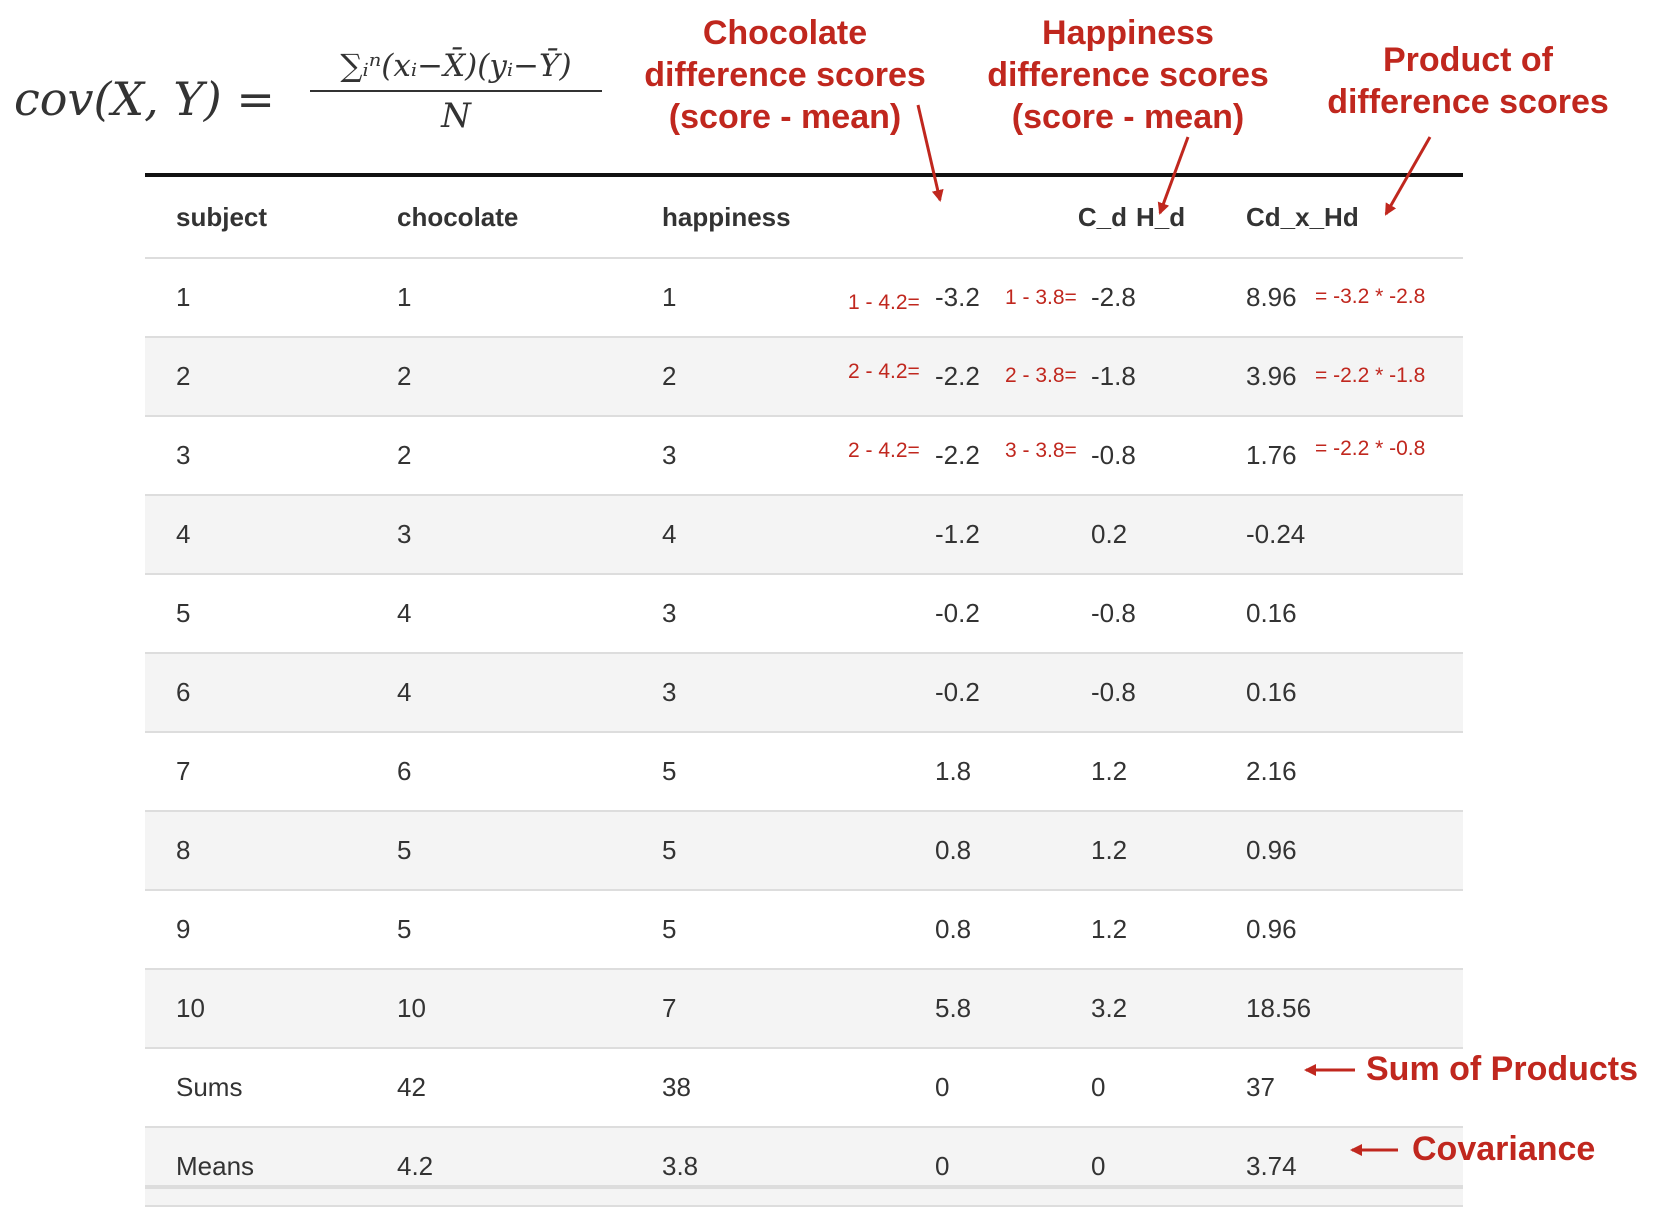 Image resolution: width=1656 pixels, height=1207 pixels. Describe the element at coordinates (411, 1087) in the screenshot. I see `cell-chocolate: 42` at that location.